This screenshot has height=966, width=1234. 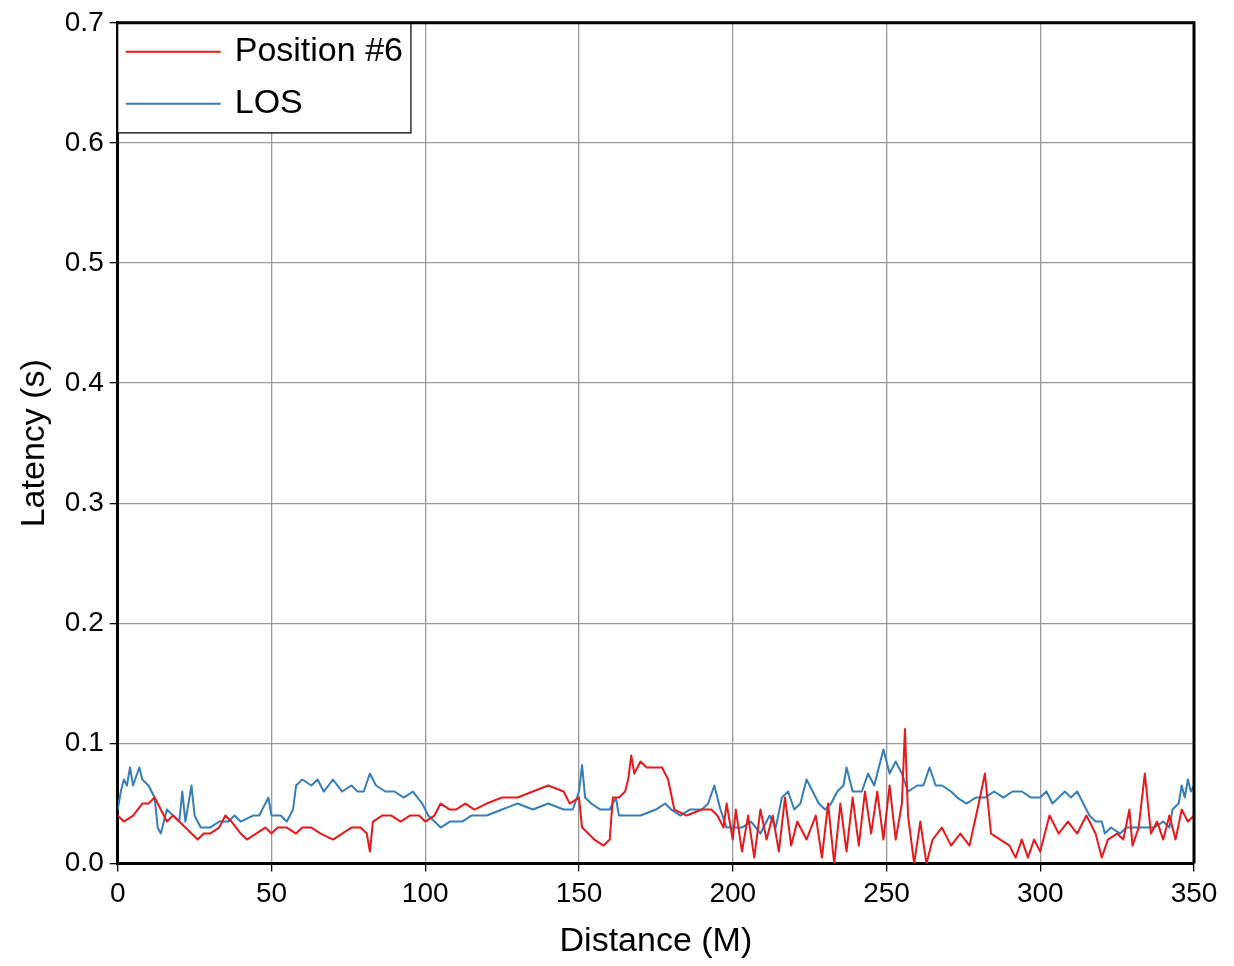 What do you see at coordinates (84, 141) in the screenshot?
I see `y-tick-label: 0.6` at bounding box center [84, 141].